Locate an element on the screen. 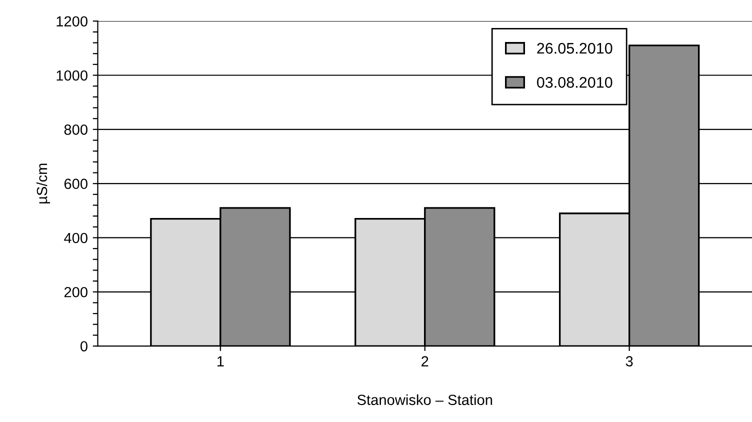  legend-label: 03.08.2010 is located at coordinates (574, 82).